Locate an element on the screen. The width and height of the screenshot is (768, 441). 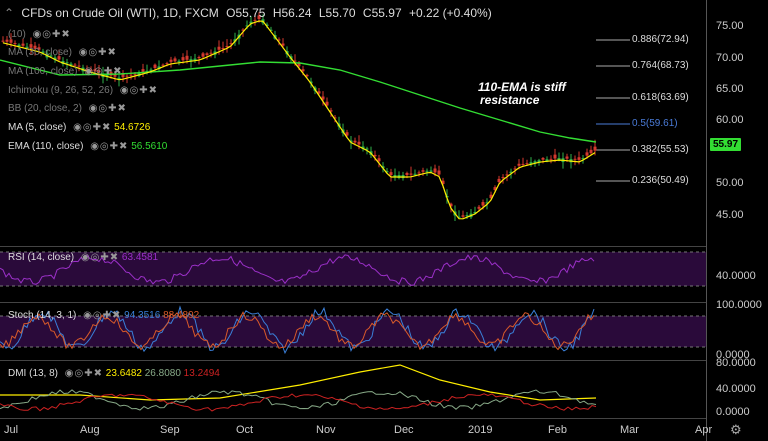
stoch-legend: Stoch (14, 3, 1) ◉◎✚✖ 94.3516 88.4892 is located at coordinates (104, 315).